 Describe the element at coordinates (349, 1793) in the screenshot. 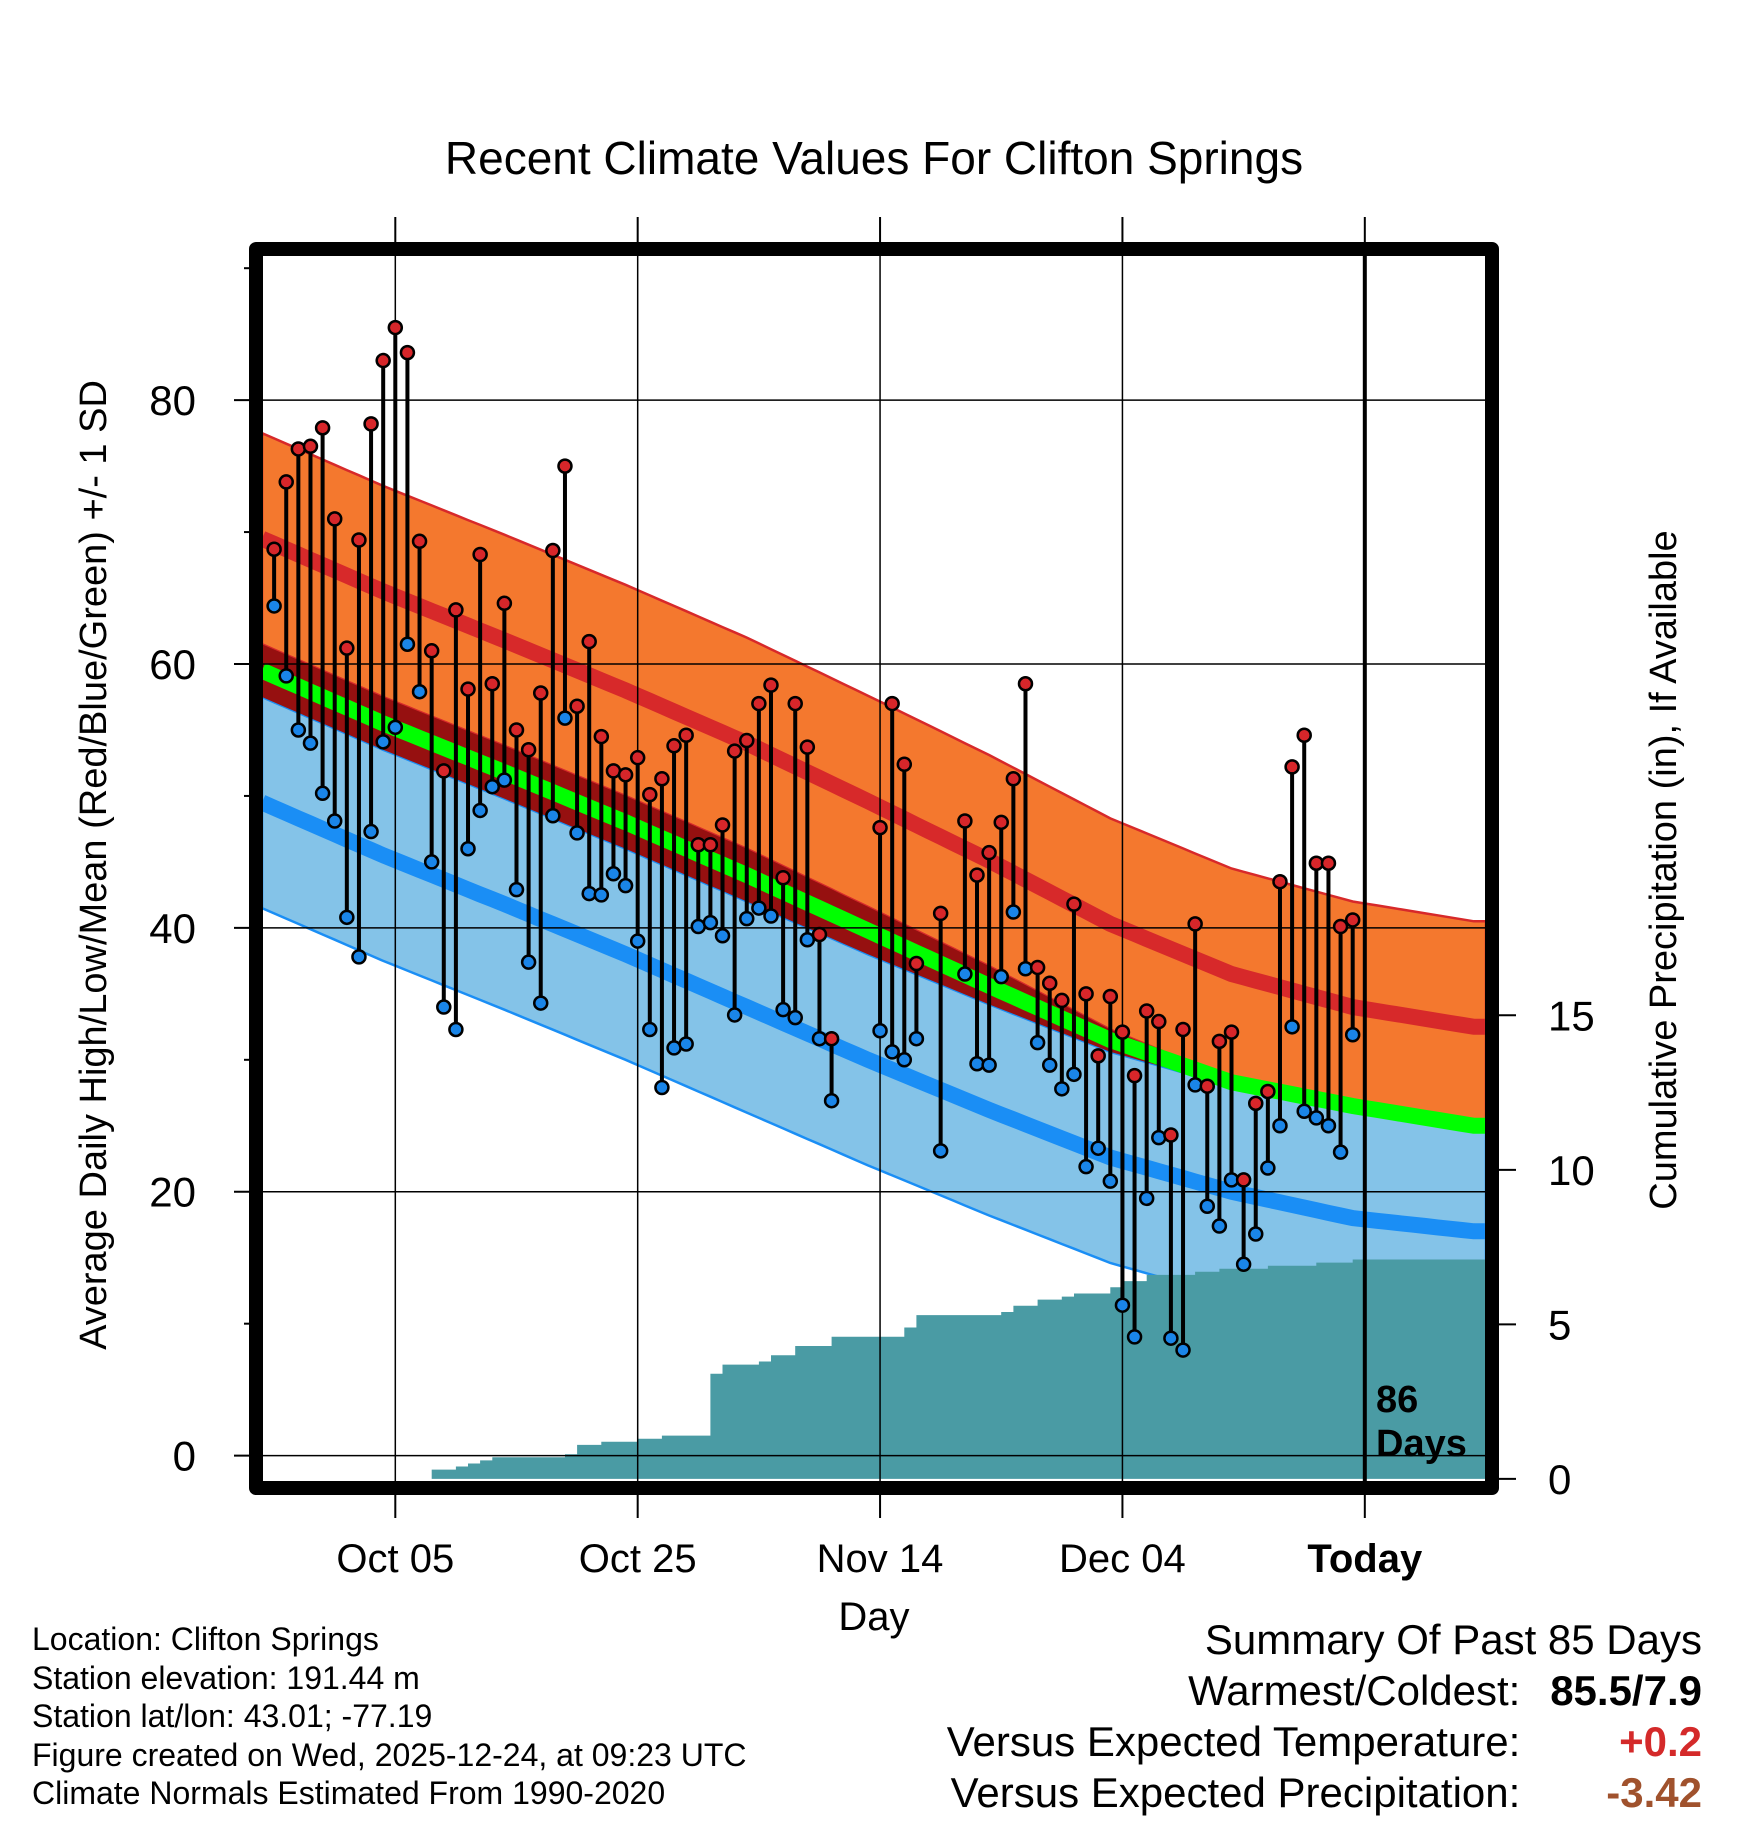

I see `normals-text: Climate Normals Estimated From 1990-2020` at that location.